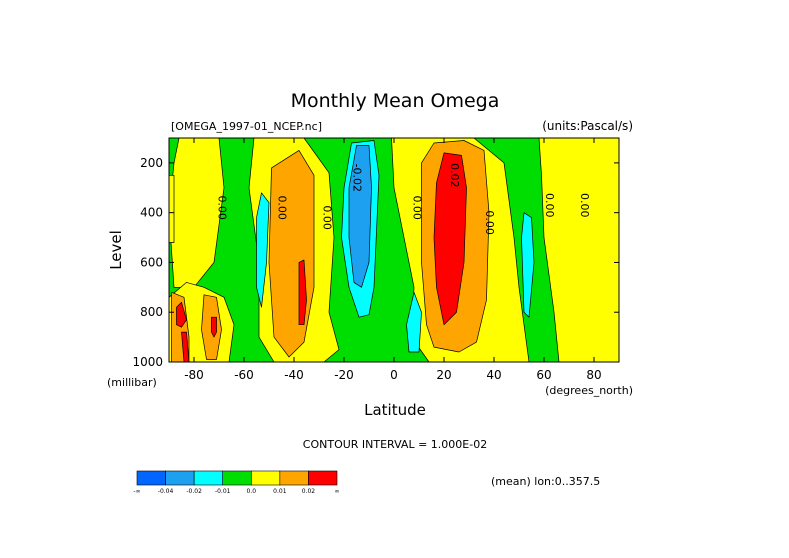  Describe the element at coordinates (545, 481) in the screenshot. I see `mean-text: (mean) lon:0..357.5` at that location.